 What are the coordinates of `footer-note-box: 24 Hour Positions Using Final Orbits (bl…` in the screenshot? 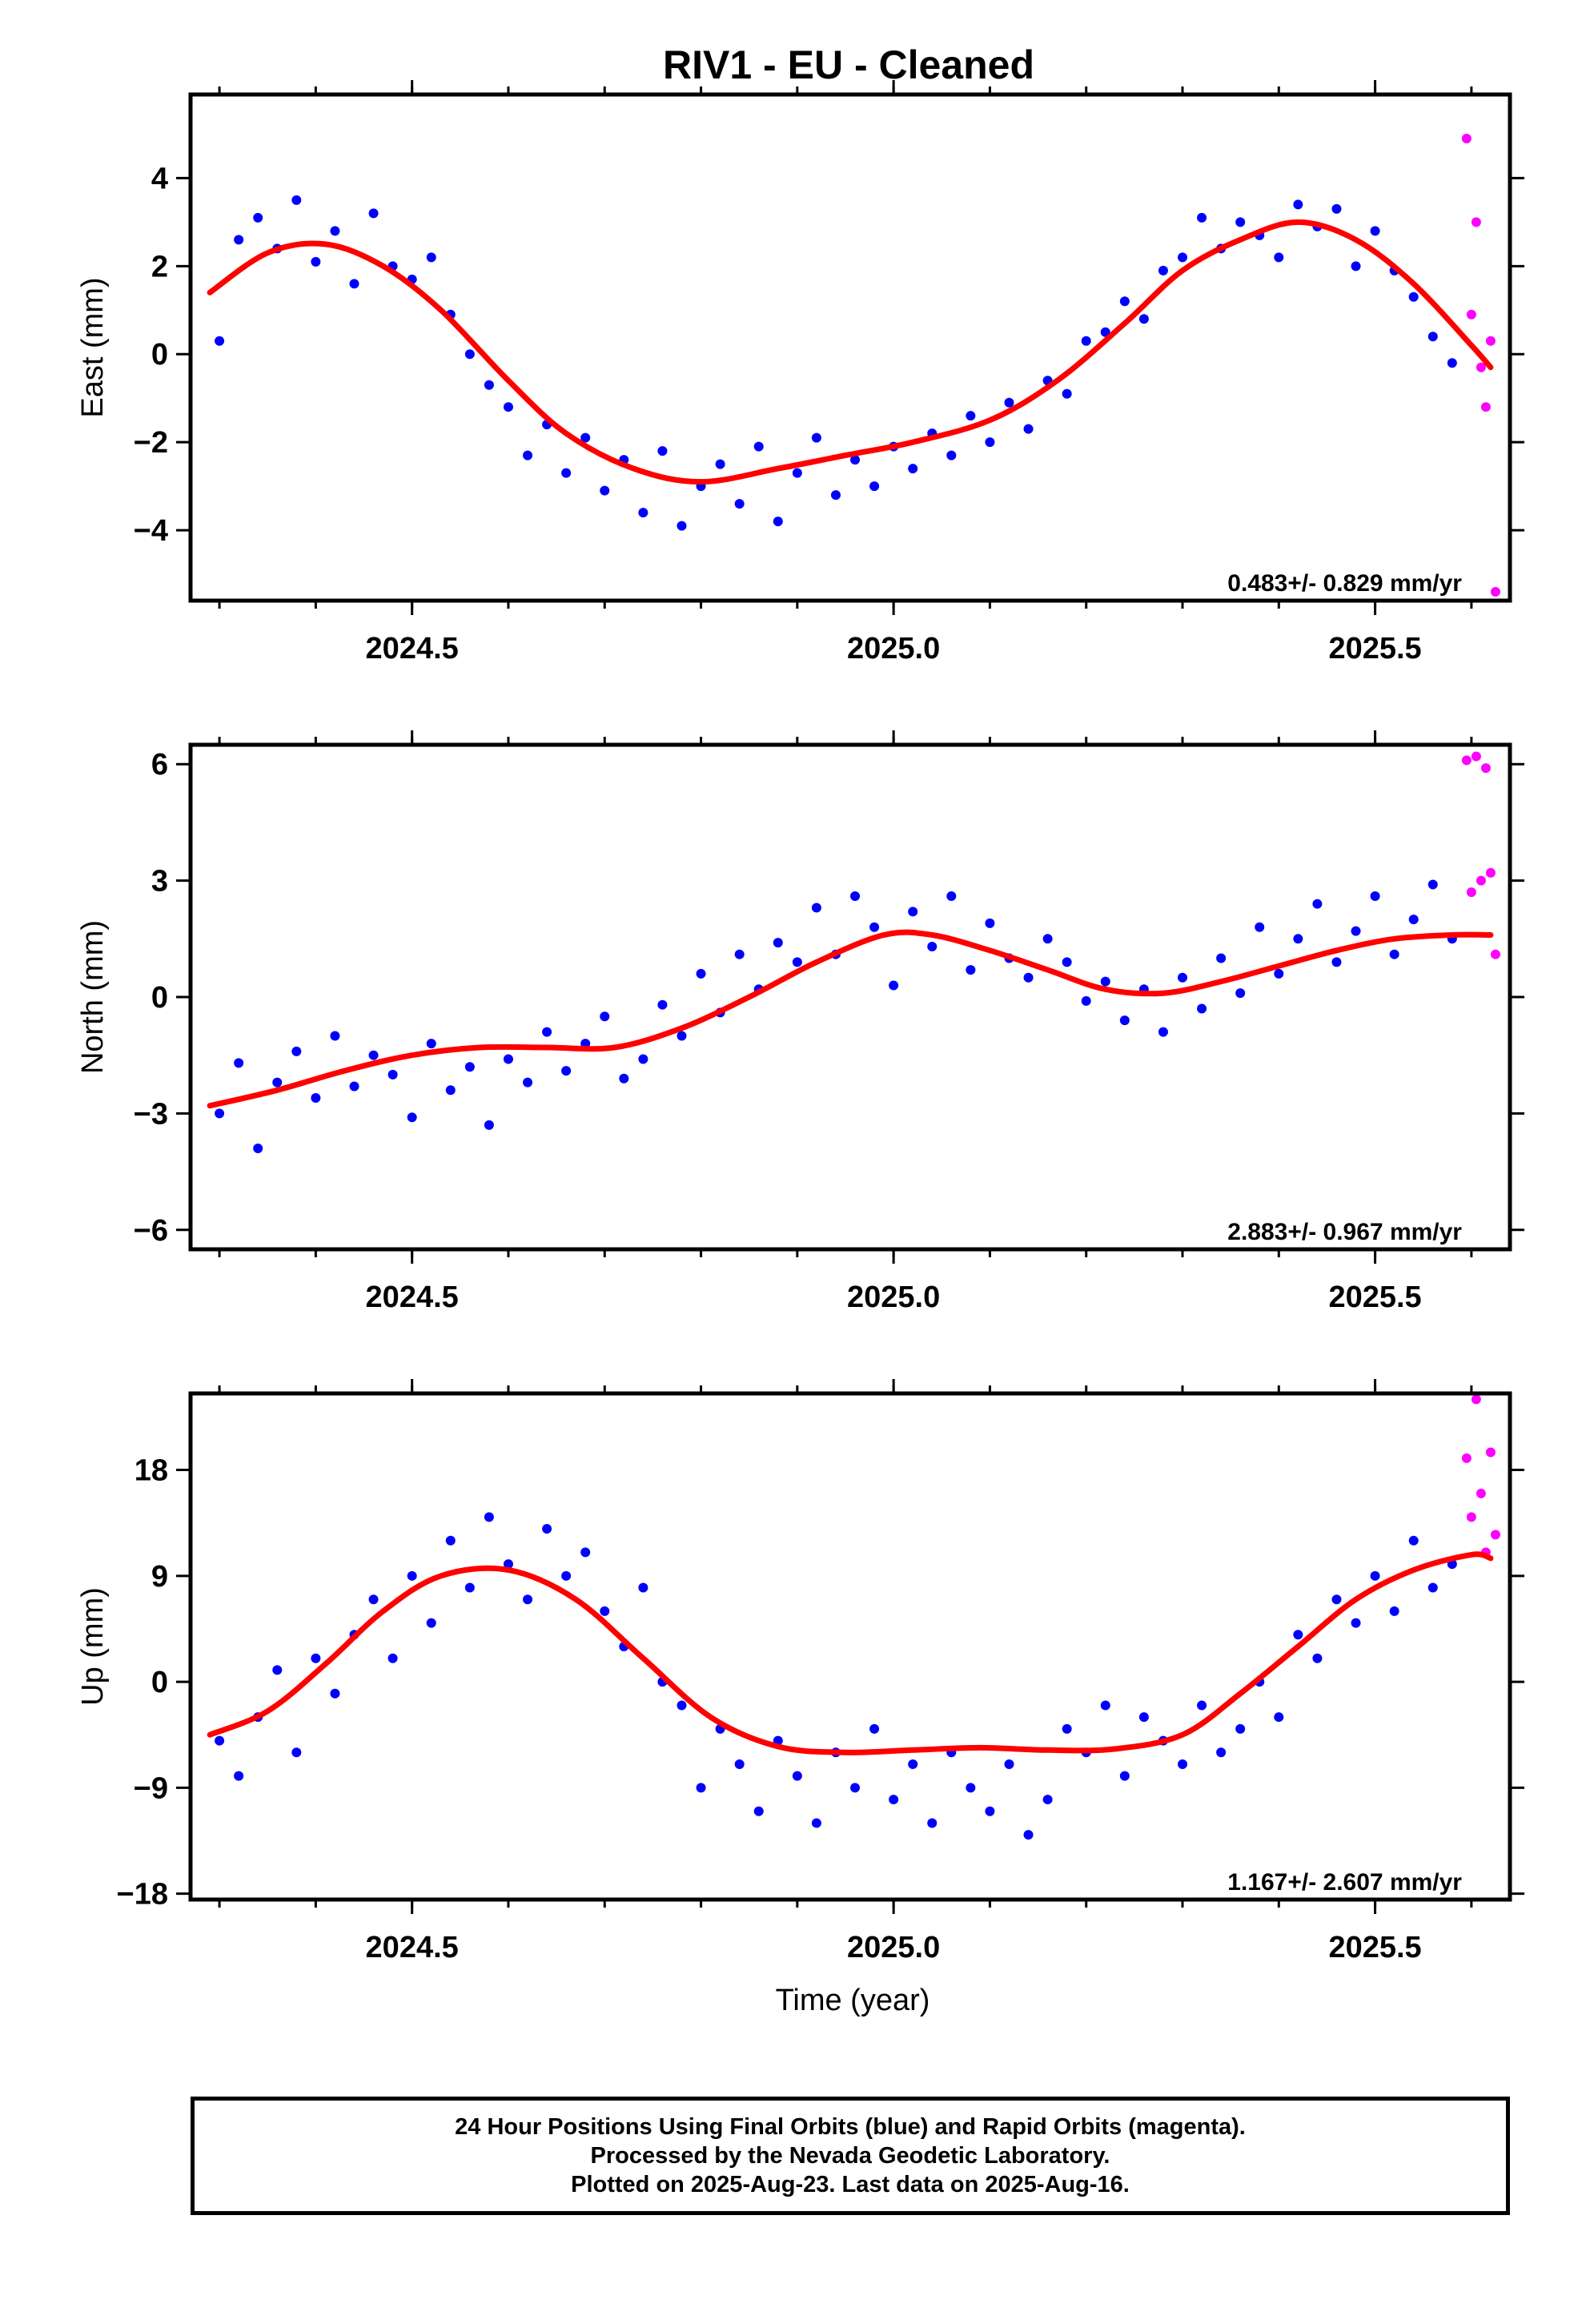 It's located at (850, 2156).